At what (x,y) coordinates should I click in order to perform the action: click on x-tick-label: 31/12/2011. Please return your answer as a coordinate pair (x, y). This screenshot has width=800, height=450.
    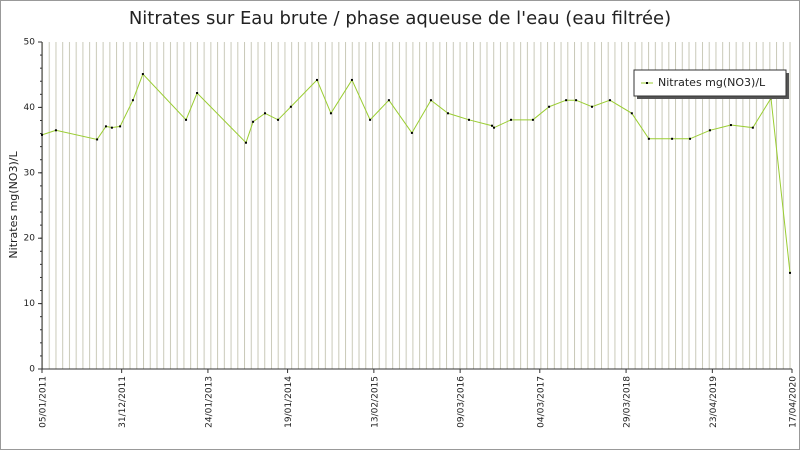
    Looking at the image, I should click on (123, 402).